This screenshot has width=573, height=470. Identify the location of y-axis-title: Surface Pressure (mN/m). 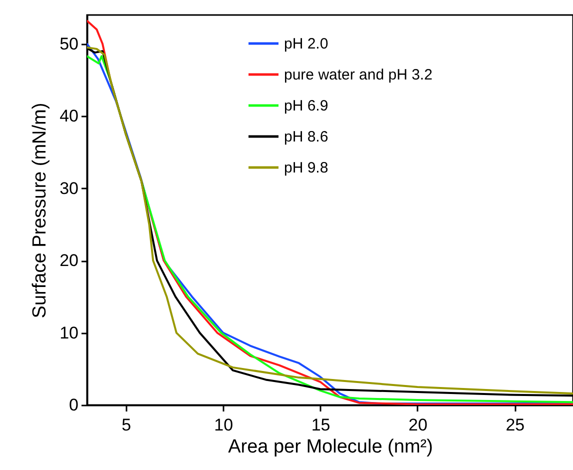
(40, 210).